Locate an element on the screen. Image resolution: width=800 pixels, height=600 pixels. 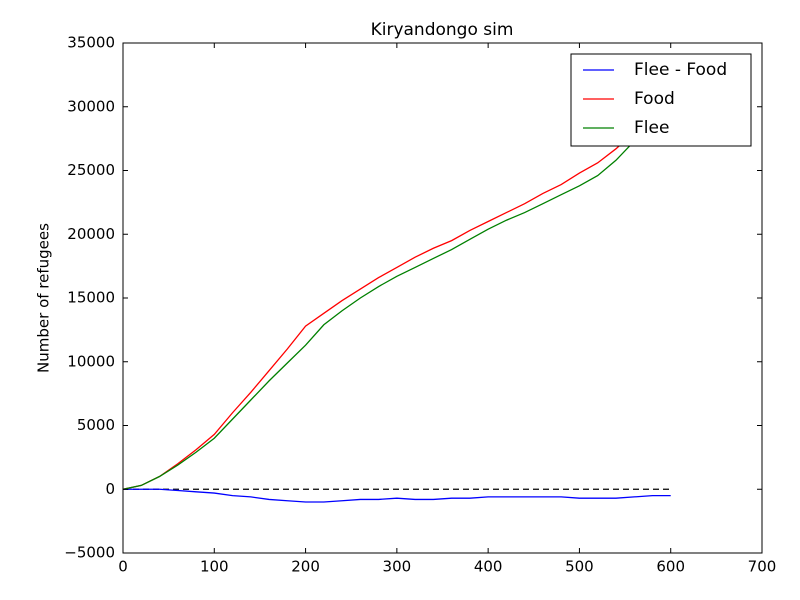
legend-box is located at coordinates (661, 100).